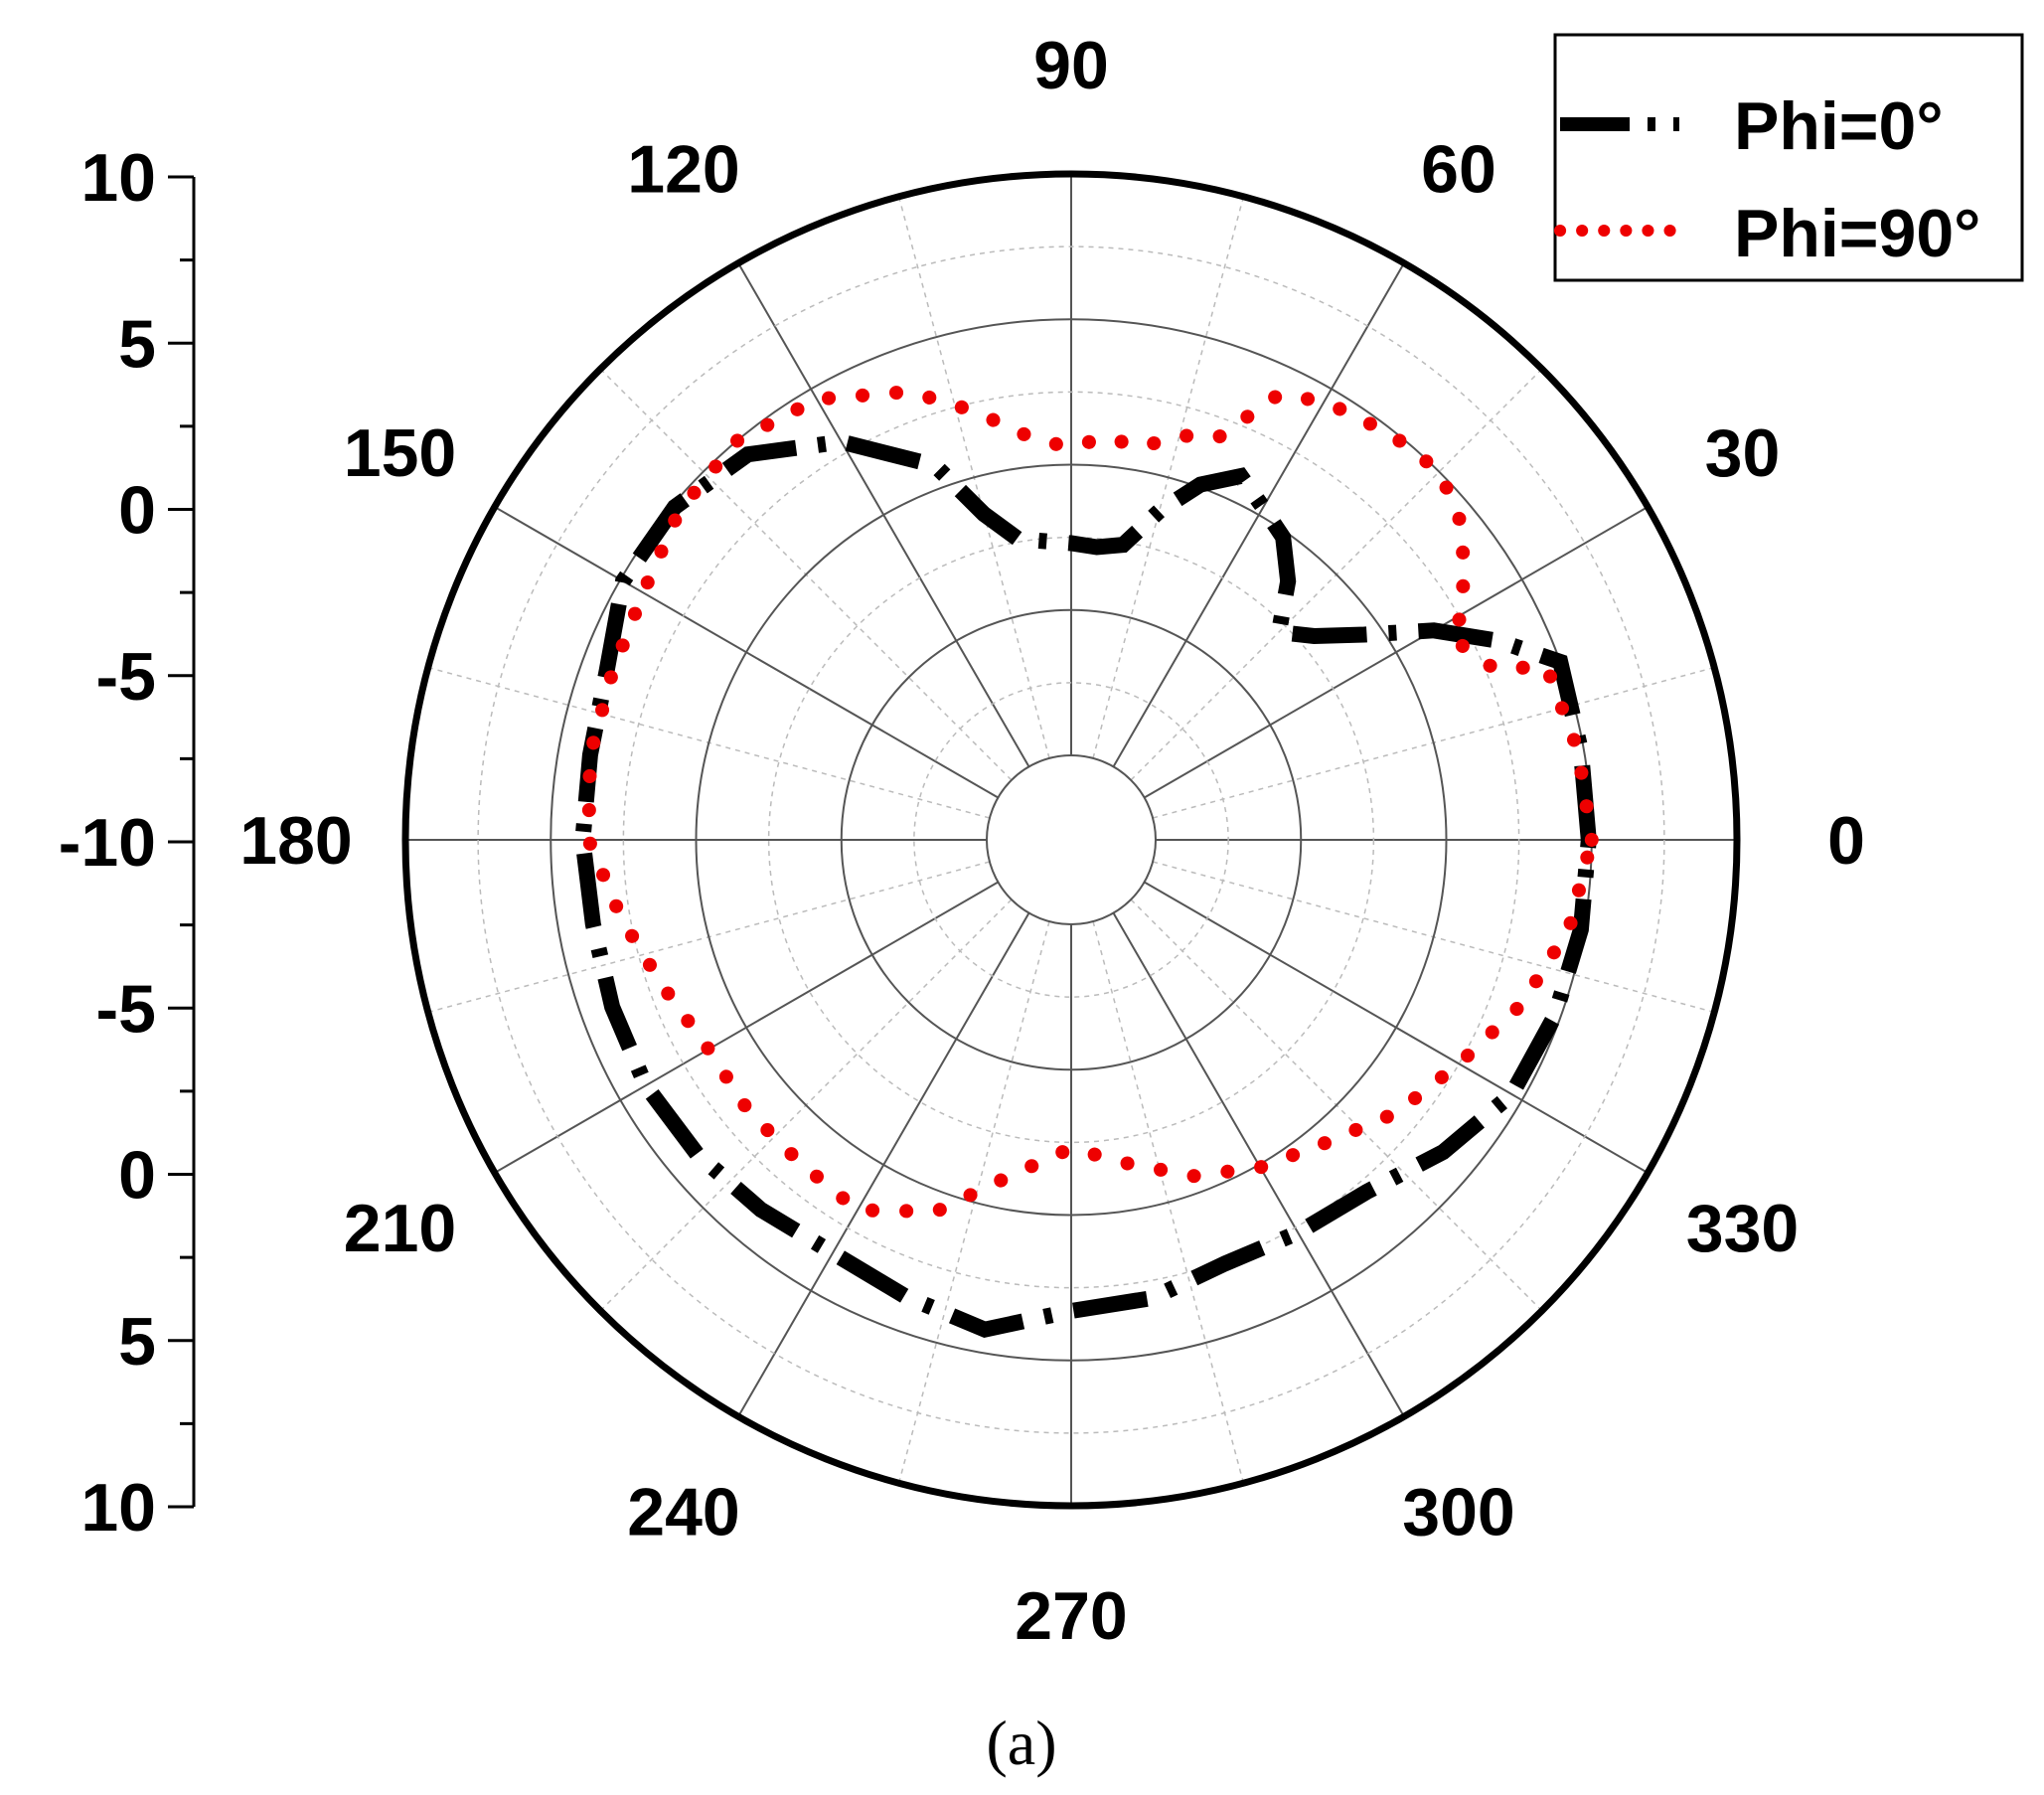 The image size is (2044, 1795). What do you see at coordinates (683, 1512) in the screenshot?
I see `angle-tick-label: 240` at bounding box center [683, 1512].